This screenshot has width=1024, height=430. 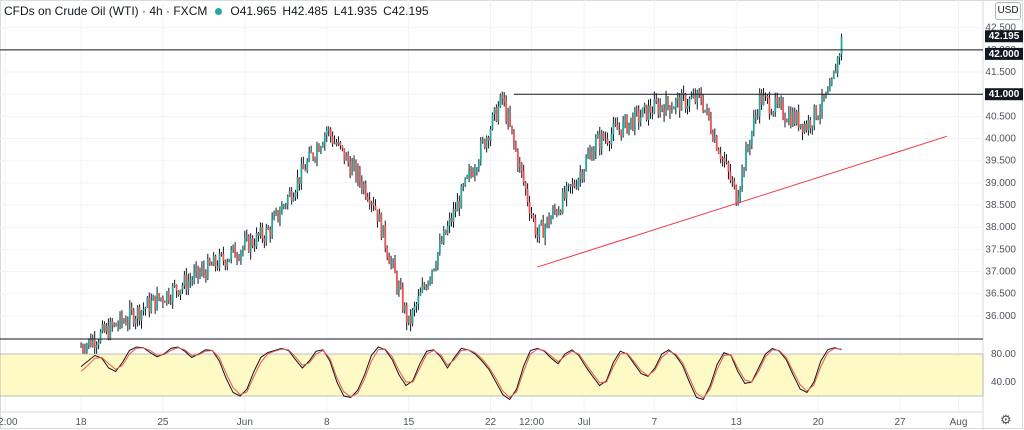 What do you see at coordinates (1008, 11) in the screenshot?
I see `currency-button: USD` at bounding box center [1008, 11].